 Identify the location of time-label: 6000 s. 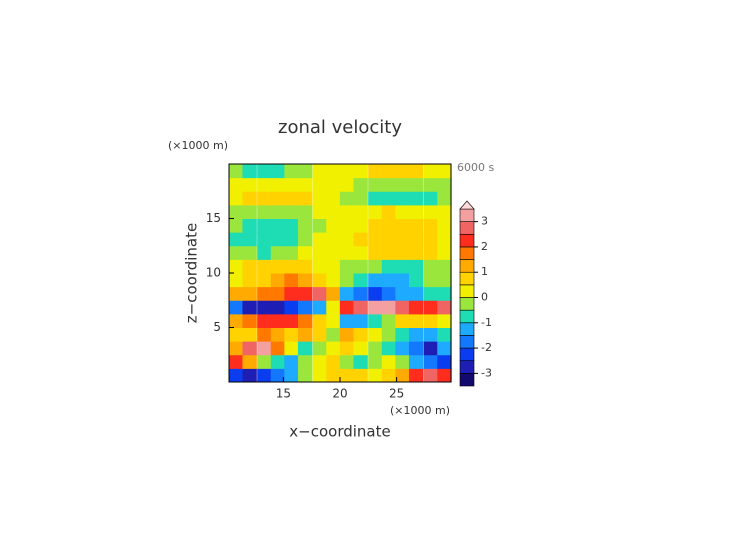
(475, 167).